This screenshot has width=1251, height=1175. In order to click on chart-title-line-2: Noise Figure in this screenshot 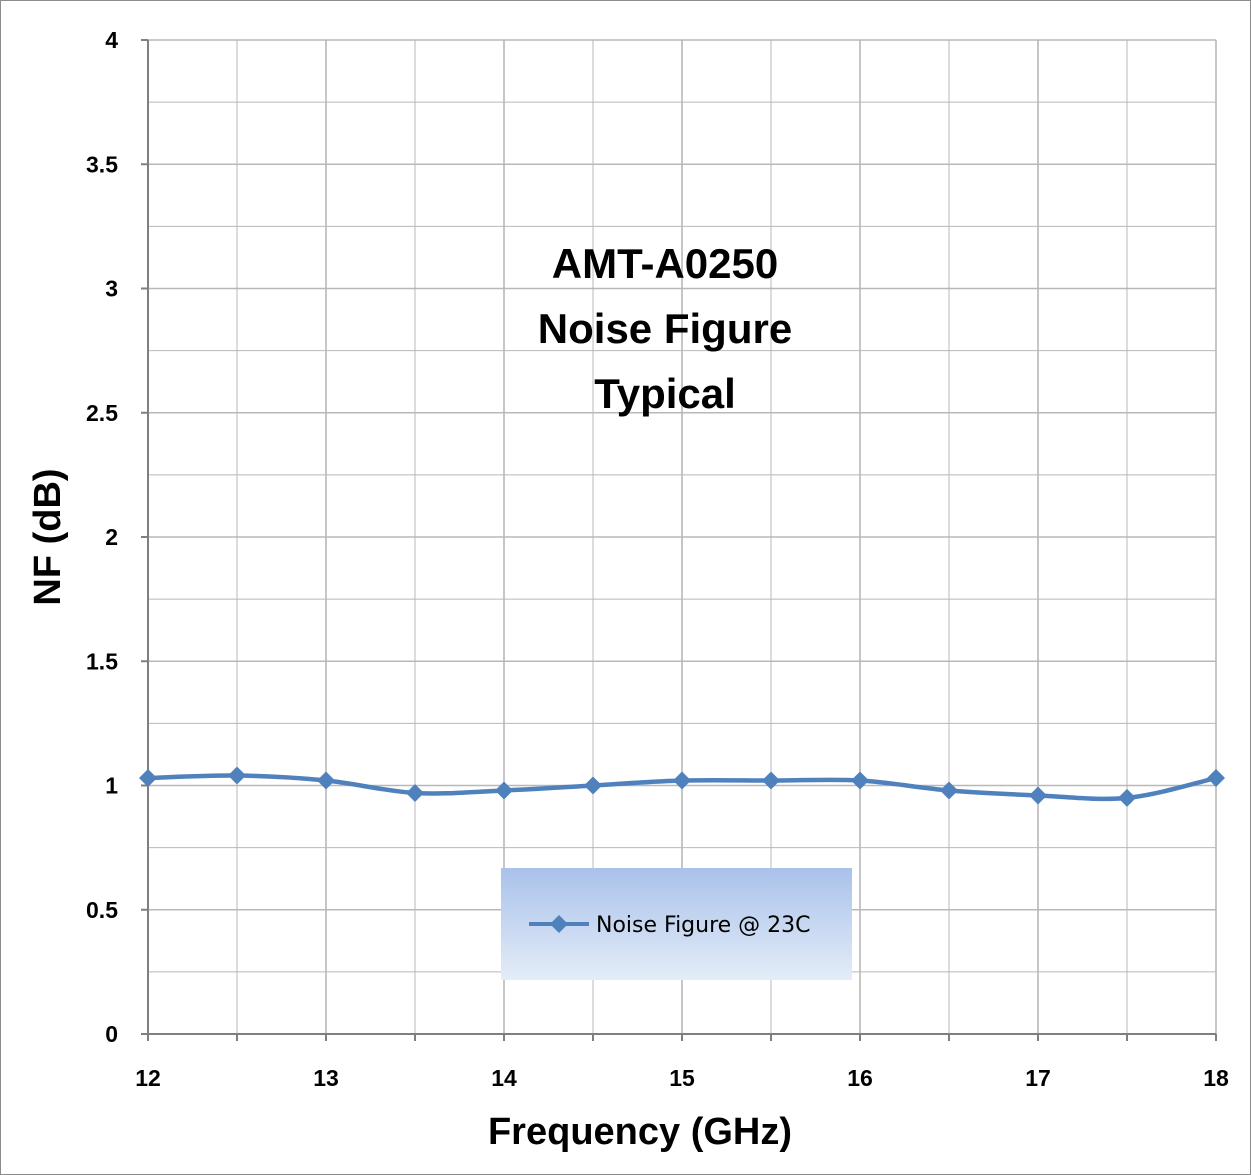, I will do `click(665, 328)`.